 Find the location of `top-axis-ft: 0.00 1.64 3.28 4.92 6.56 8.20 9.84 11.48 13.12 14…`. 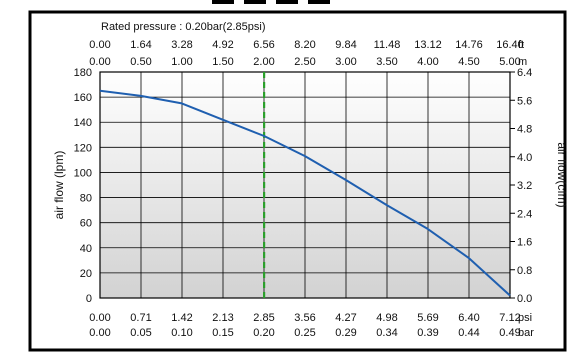

top-axis-ft: 0.00 1.64 3.28 4.92 6.56 8.20 9.84 11.48 13.12 14… is located at coordinates (306, 45).